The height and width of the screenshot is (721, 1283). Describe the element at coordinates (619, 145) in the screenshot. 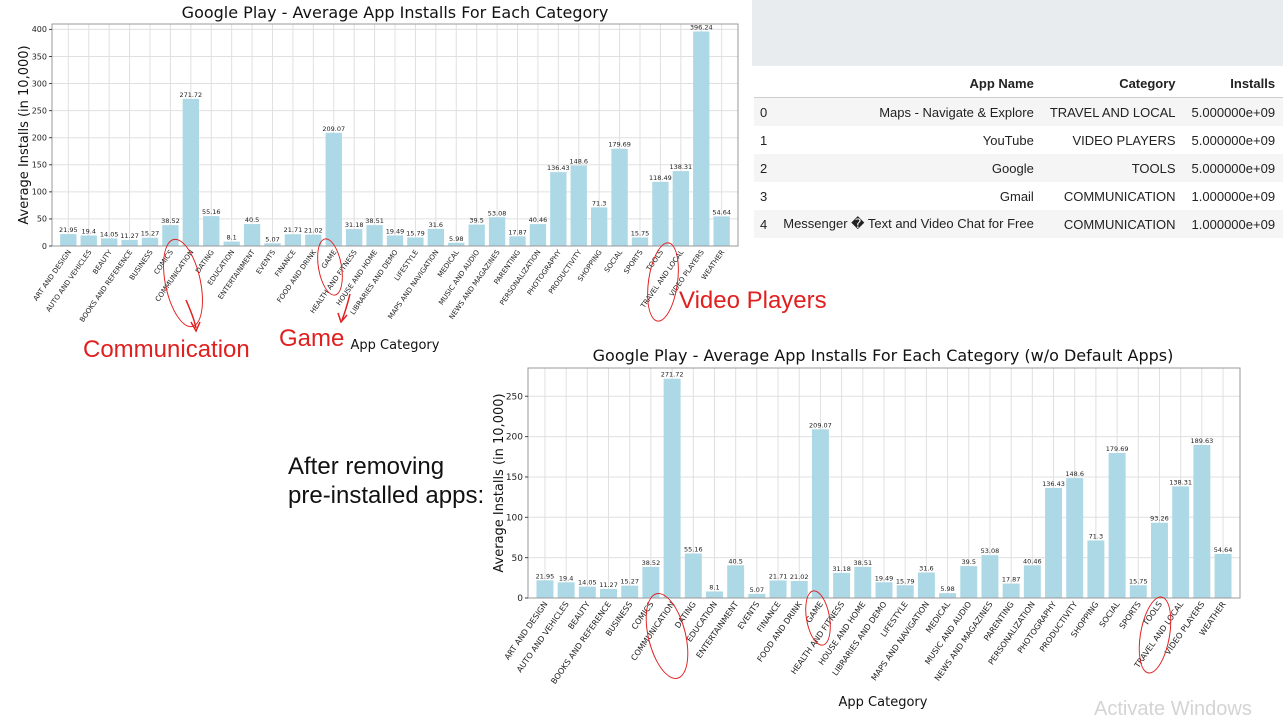

I see `chart1-data-label: 179.69` at that location.